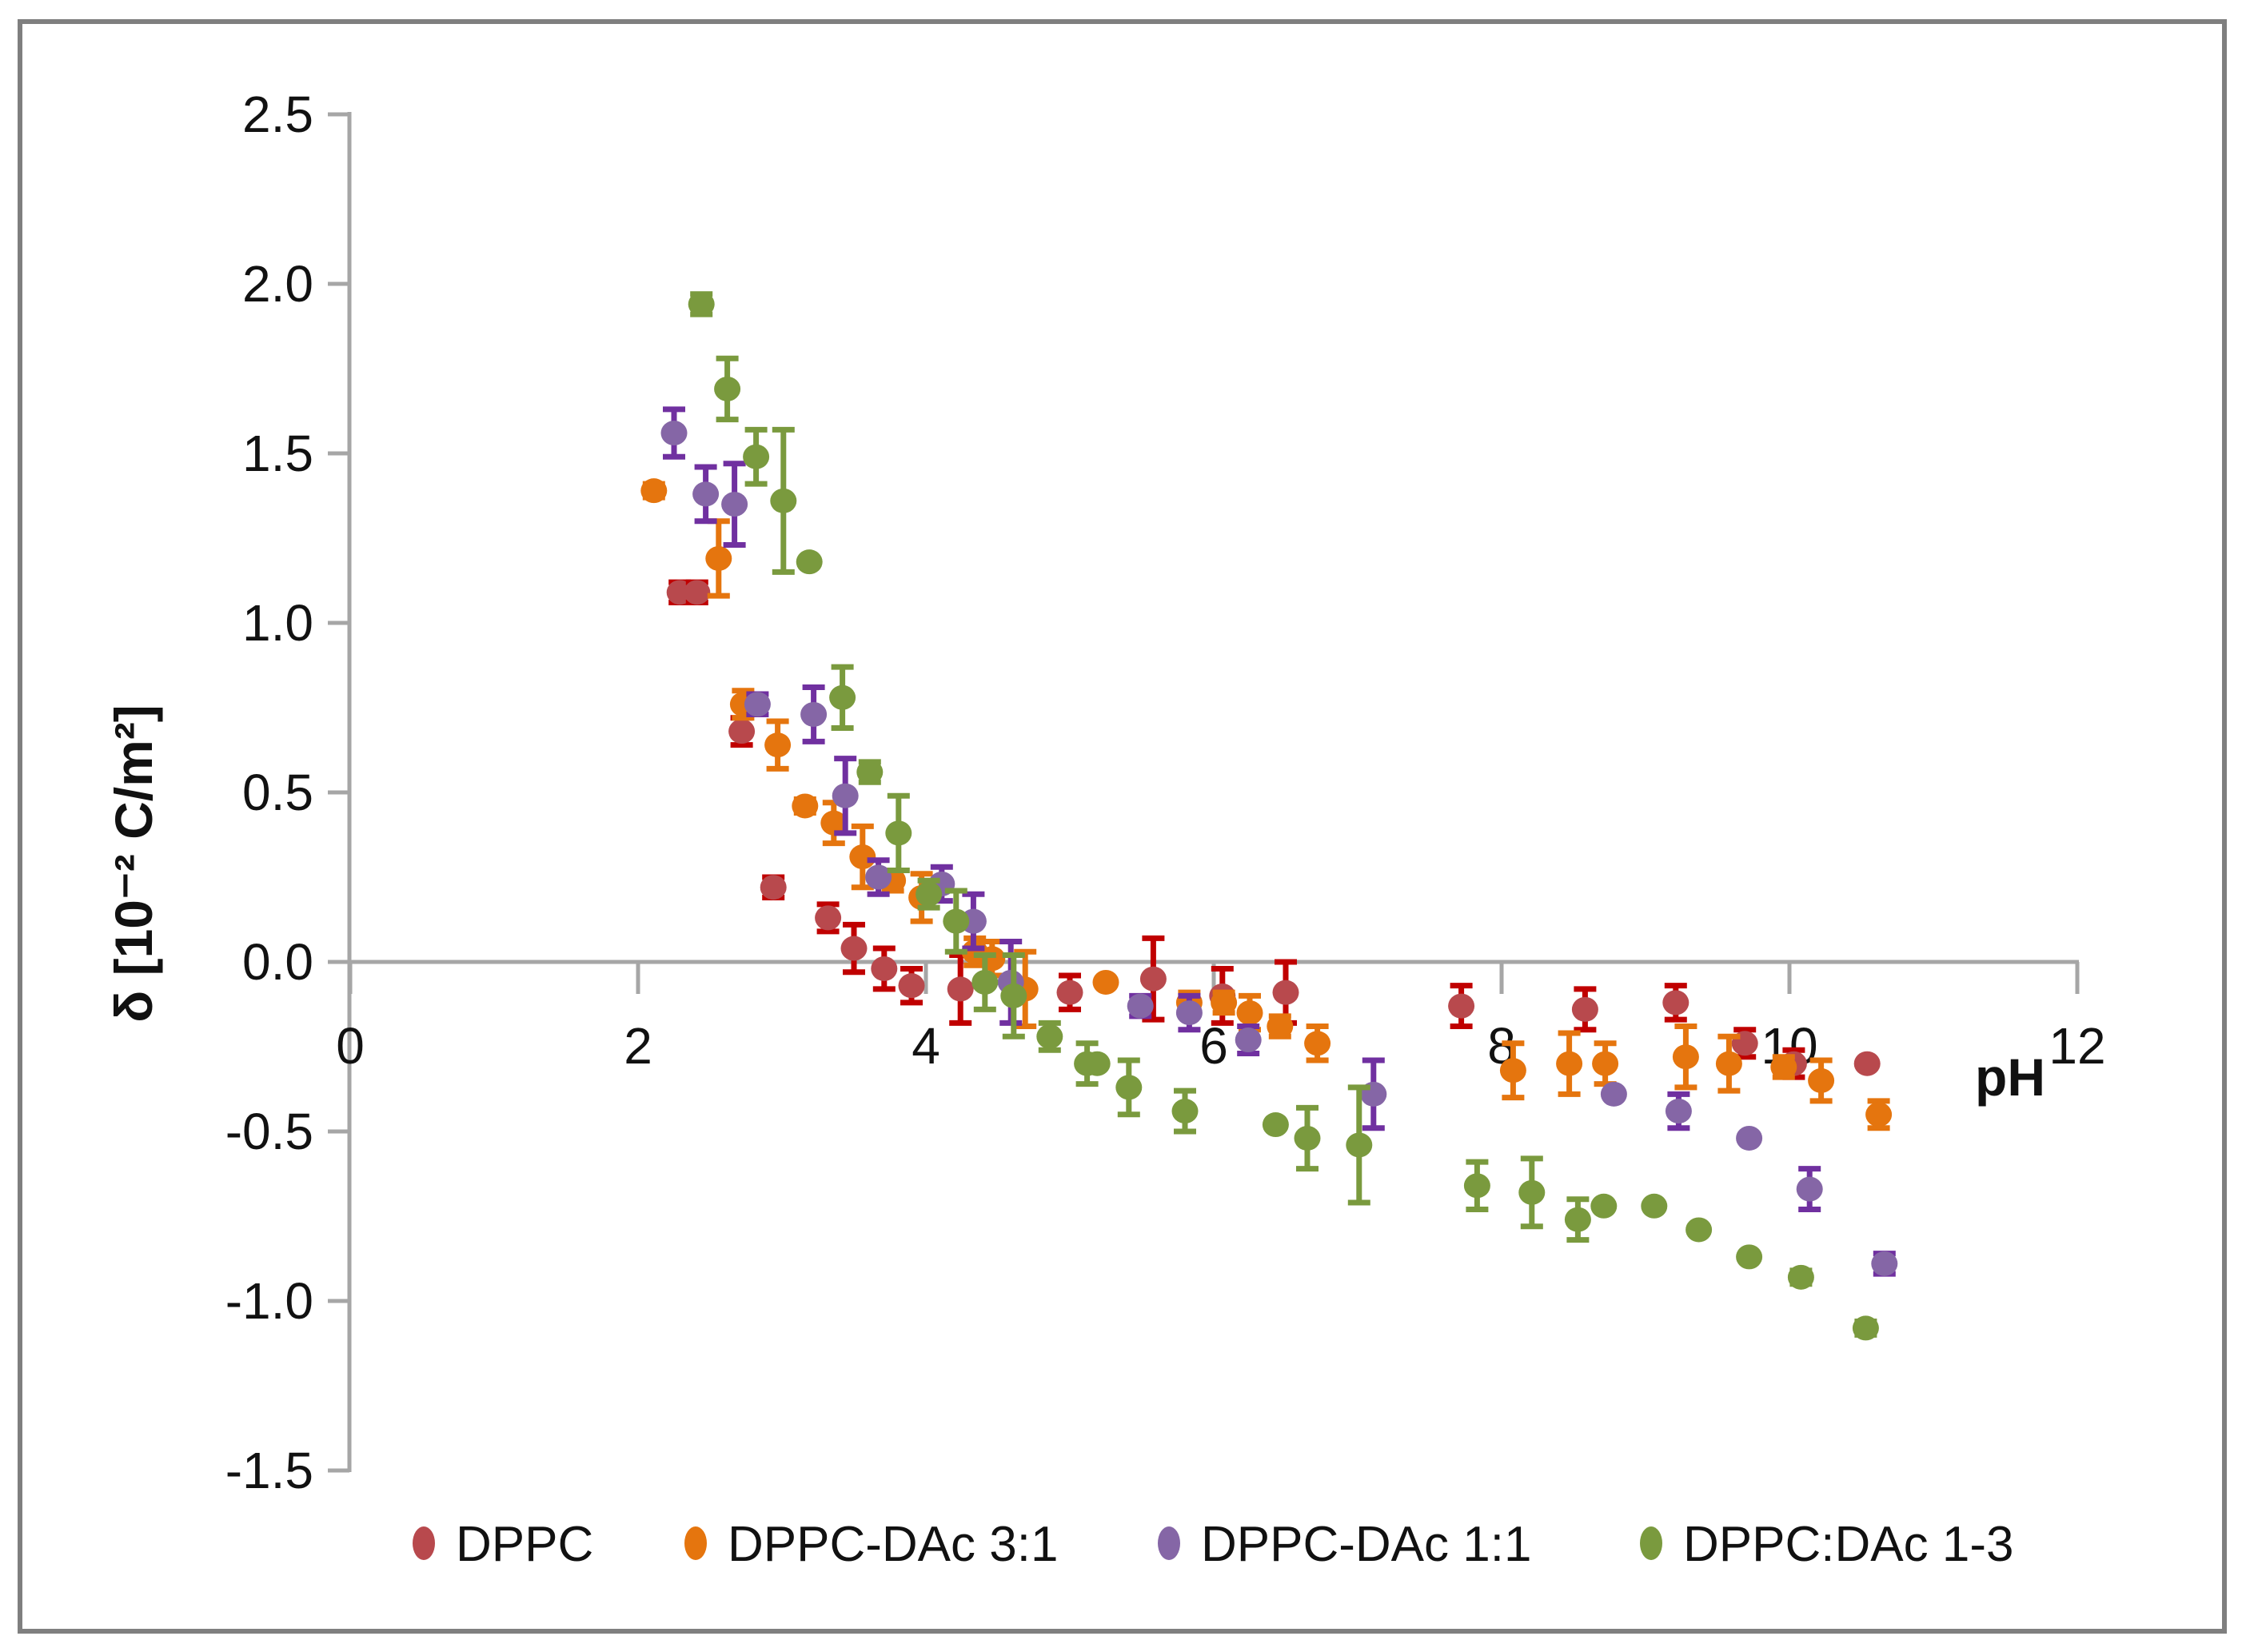  I want to click on legend-item-dppc-dac-1-1: DPPC-DAc 1:1, so click(1344, 1544).